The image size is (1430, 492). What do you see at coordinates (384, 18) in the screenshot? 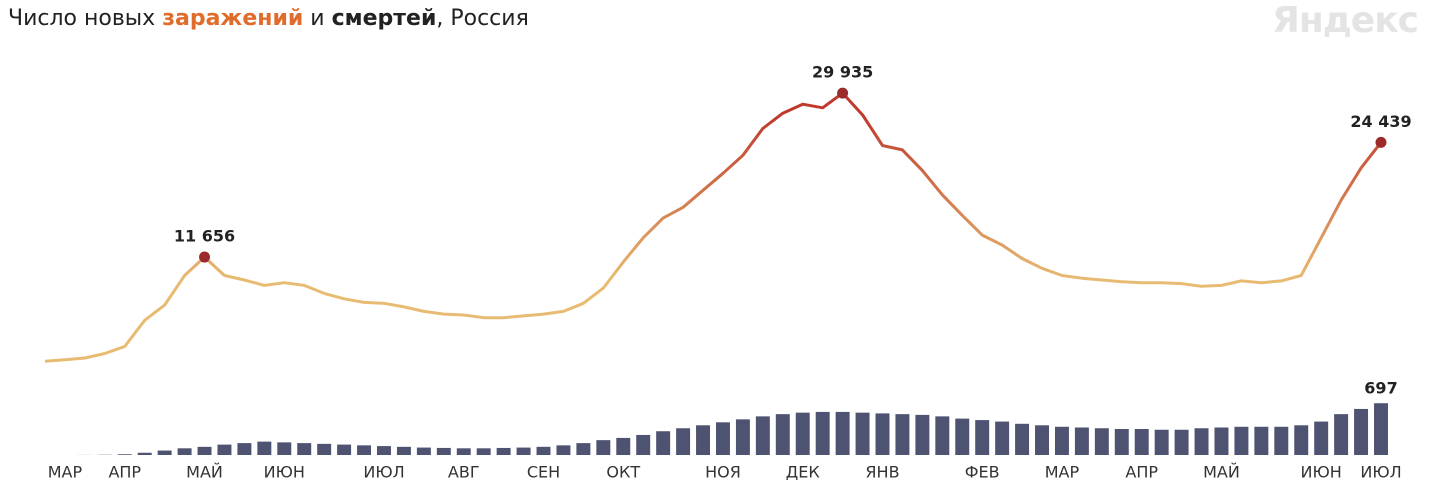
I see `legend-deaths: смертей` at bounding box center [384, 18].